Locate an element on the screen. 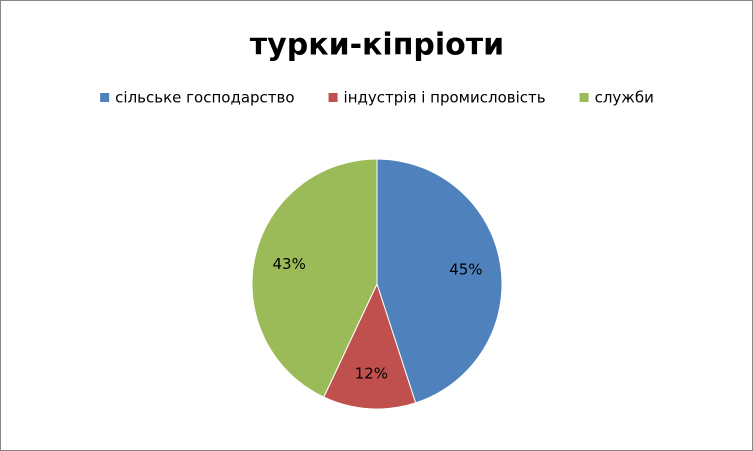 The height and width of the screenshot is (451, 753). data-label: 43% is located at coordinates (288, 264).